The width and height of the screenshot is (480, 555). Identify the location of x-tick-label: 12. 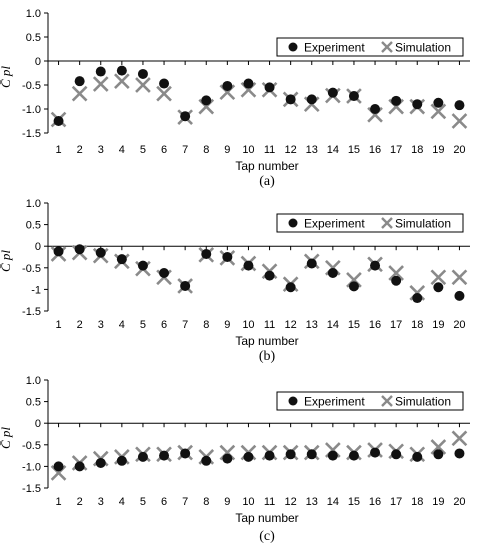
(291, 325).